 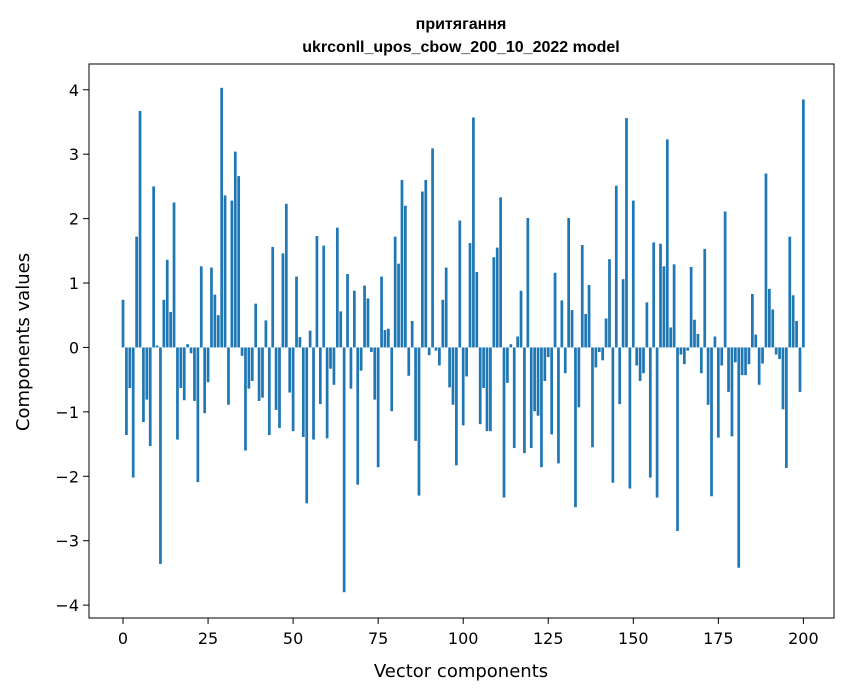 I want to click on x-tick-label: 25, so click(x=208, y=638).